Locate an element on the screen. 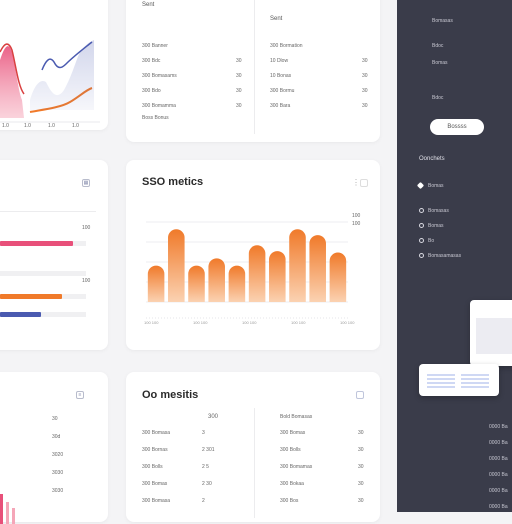 The height and width of the screenshot is (524, 512). table-cell: 2 is located at coordinates (203, 501).